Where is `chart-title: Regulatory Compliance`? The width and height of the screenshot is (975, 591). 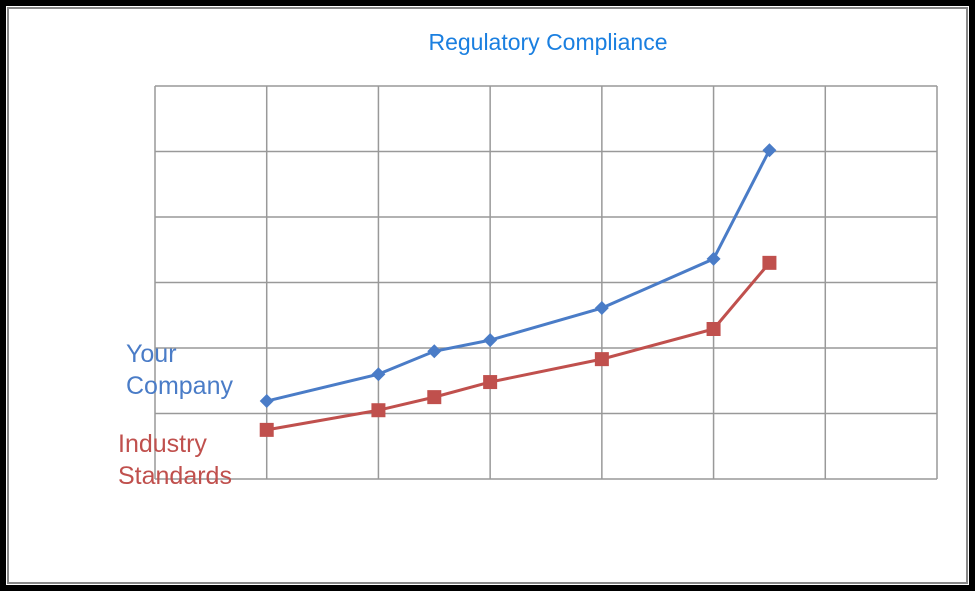 chart-title: Regulatory Compliance is located at coordinates (547, 42).